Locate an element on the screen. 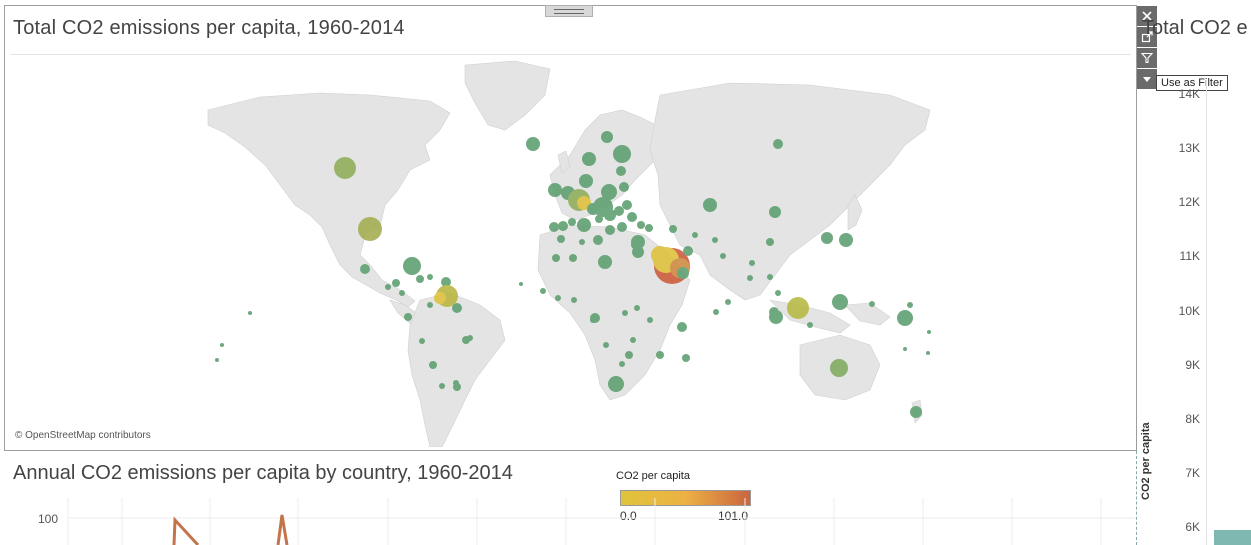 This screenshot has height=545, width=1251. bar-mark is located at coordinates (1232, 537).